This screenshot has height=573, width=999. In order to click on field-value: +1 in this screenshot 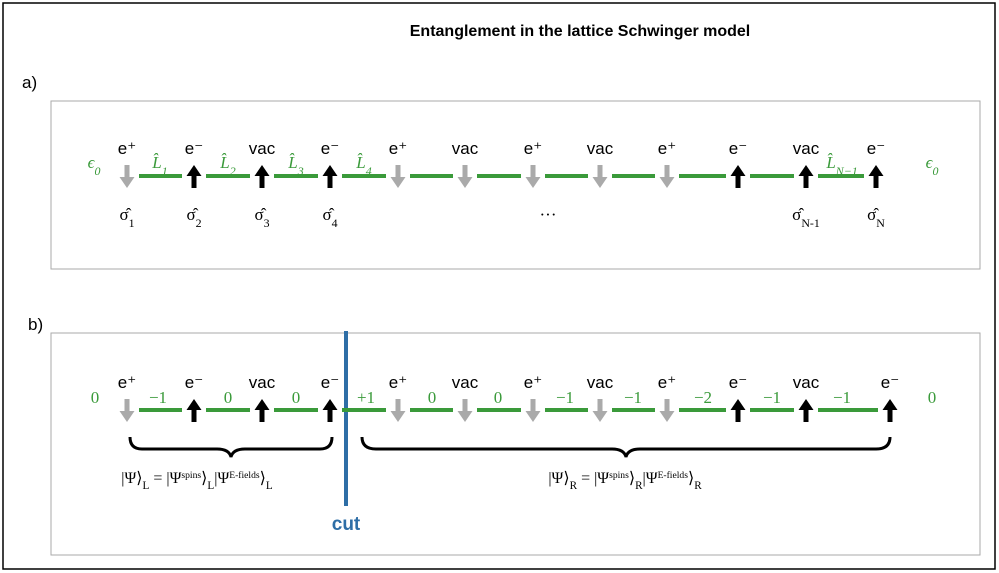, I will do `click(366, 397)`.